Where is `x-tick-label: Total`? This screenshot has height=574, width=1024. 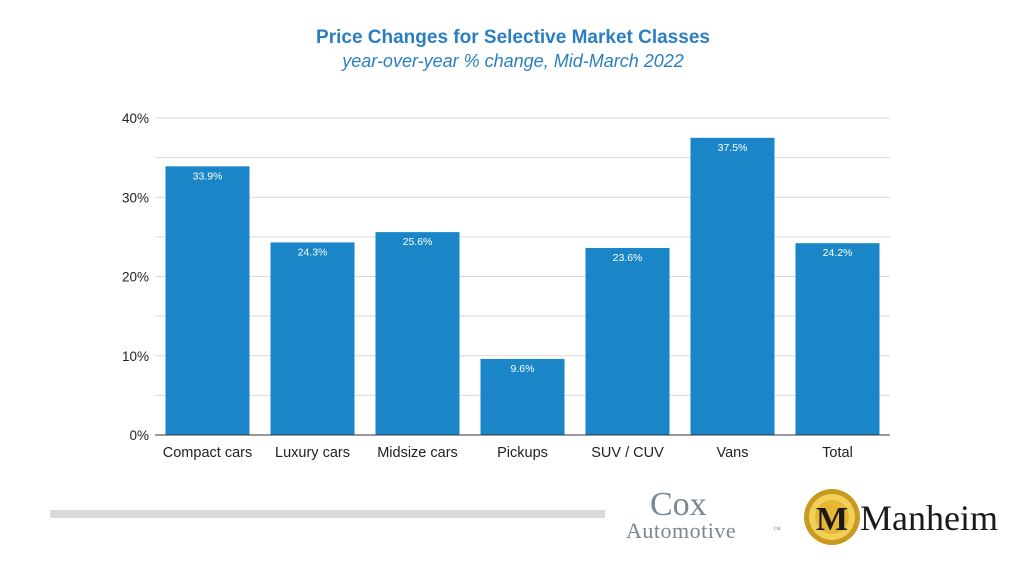
x-tick-label: Total is located at coordinates (837, 453).